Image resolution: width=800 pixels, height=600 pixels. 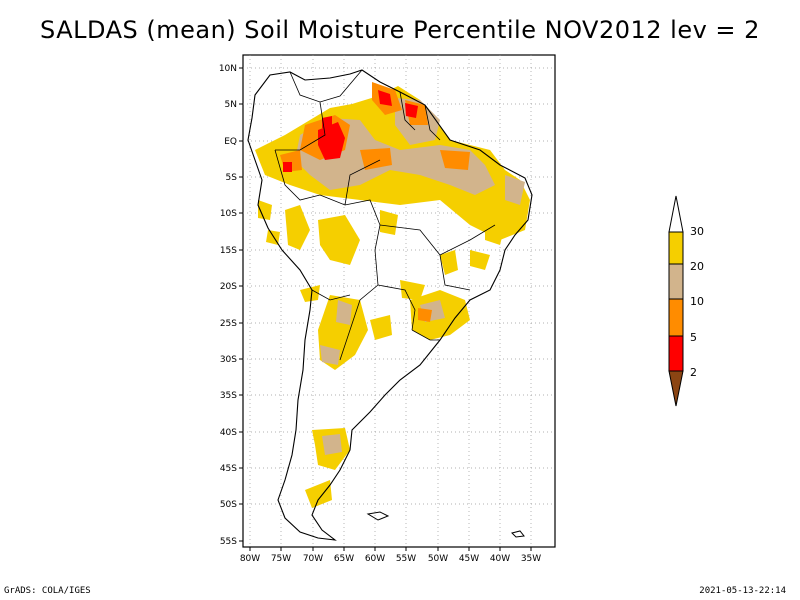 I want to click on lat-label-20s: 20S, so click(x=228, y=287).